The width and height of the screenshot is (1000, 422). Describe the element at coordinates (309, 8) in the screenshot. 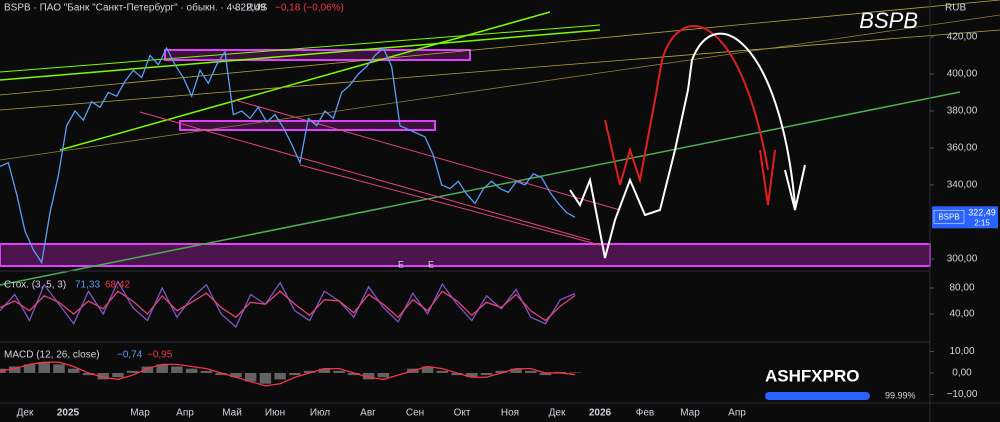

I see `change: −0,18 (−0,06%)` at that location.